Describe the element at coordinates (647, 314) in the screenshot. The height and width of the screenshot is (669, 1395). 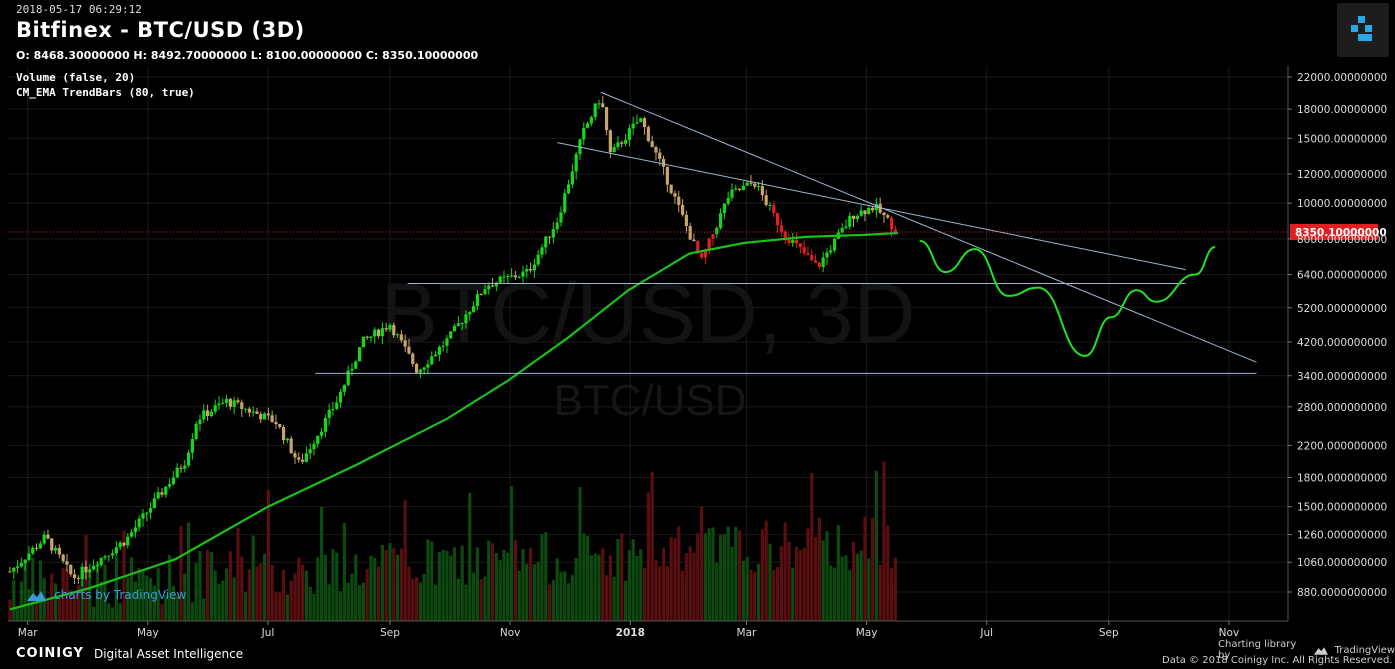
I see `watermark-symbol-text: BTC/USD, 3D` at that location.